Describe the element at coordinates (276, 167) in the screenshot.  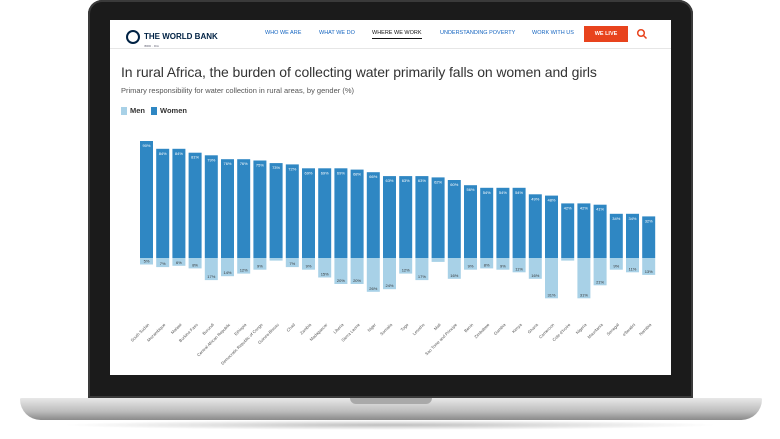
I see `data-label-women: 73%` at that location.